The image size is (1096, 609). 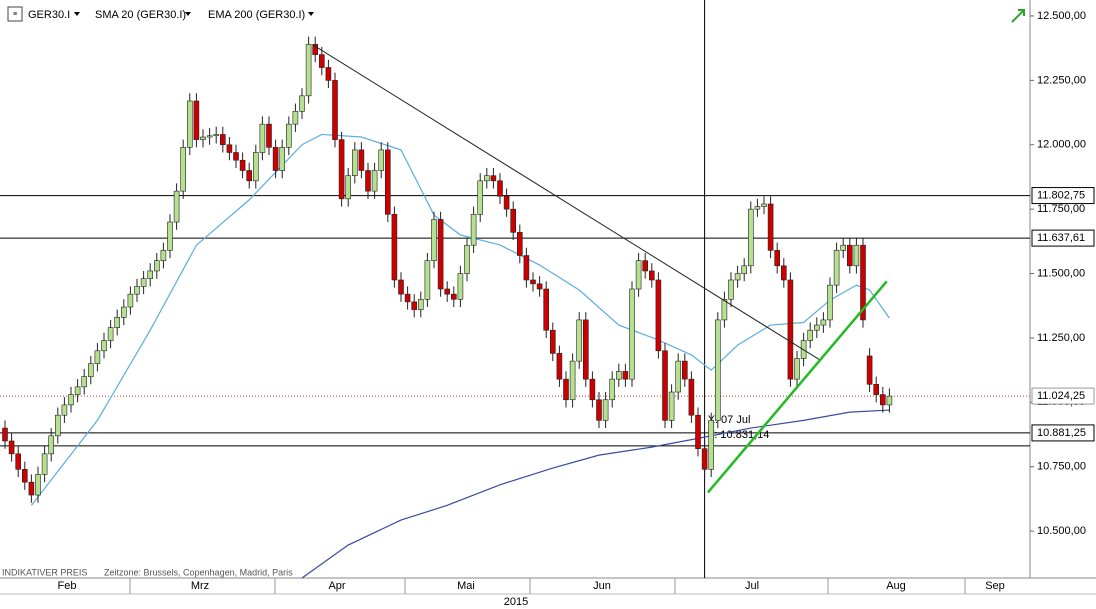 What do you see at coordinates (995, 586) in the screenshot?
I see `x-tick-label: Sep` at bounding box center [995, 586].